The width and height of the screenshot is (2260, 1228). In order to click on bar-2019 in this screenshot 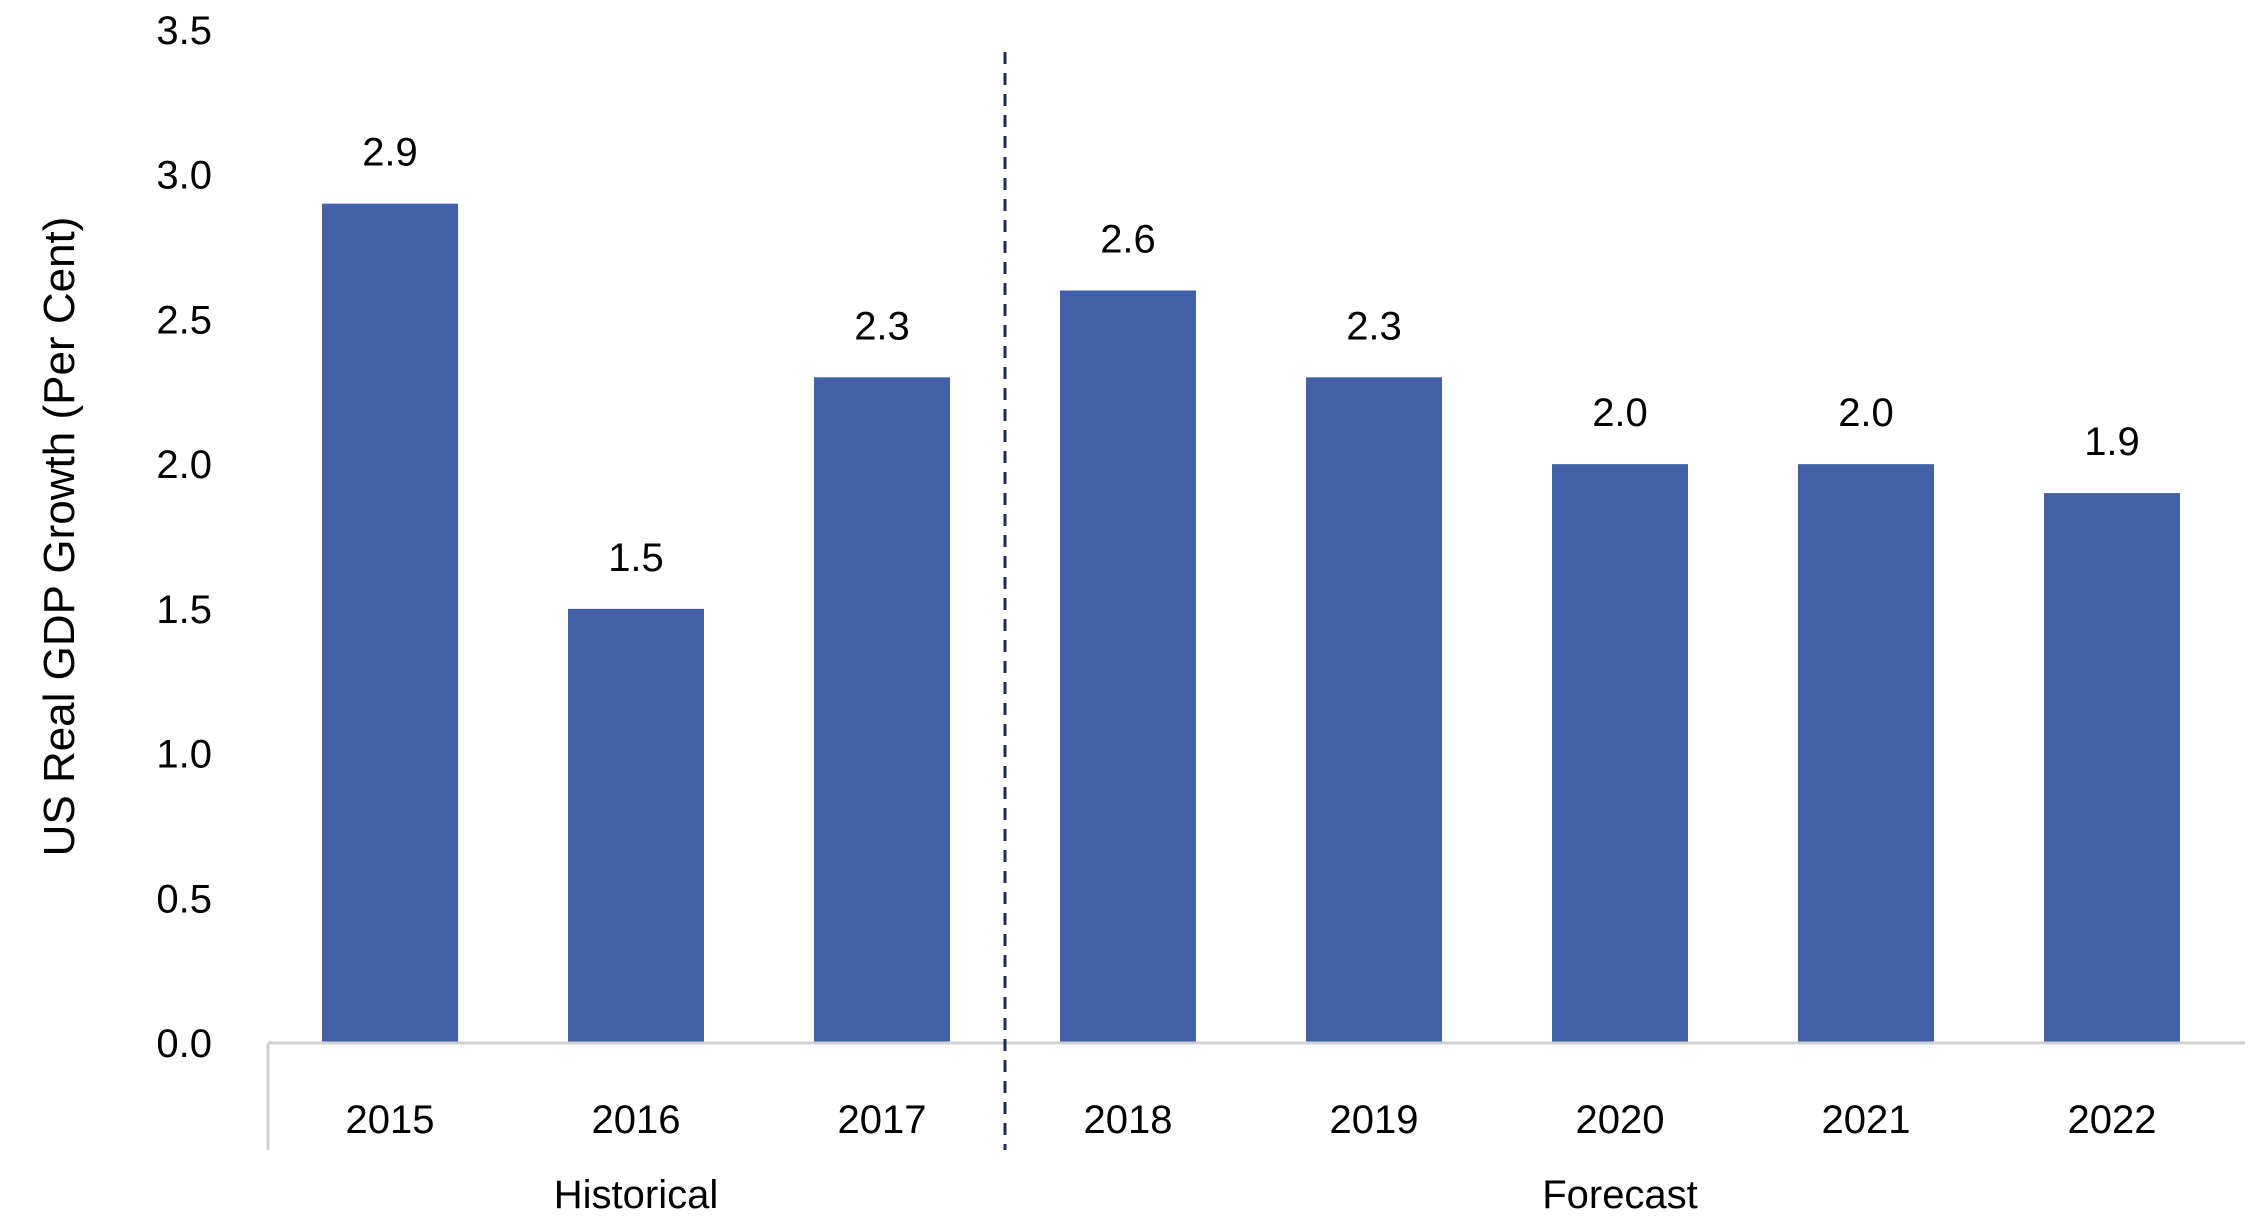, I will do `click(1374, 710)`.